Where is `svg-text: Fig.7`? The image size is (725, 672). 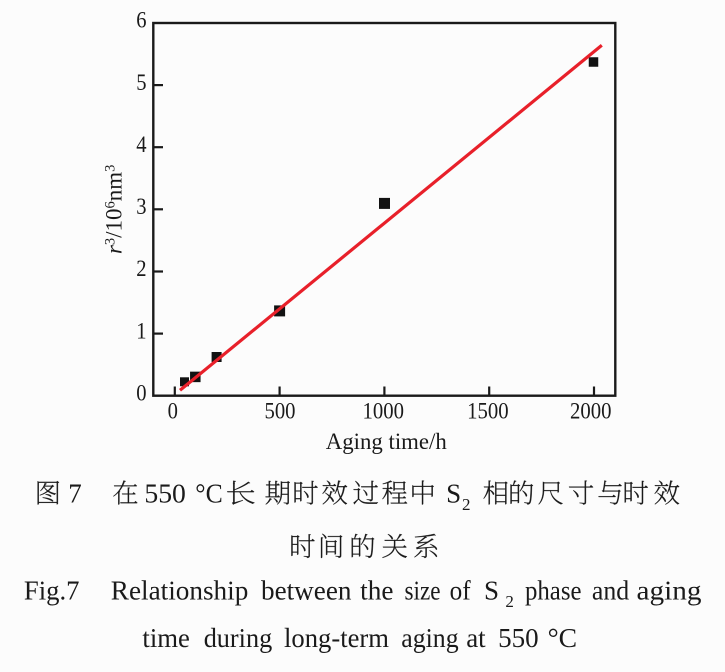
svg-text: Fig.7 is located at coordinates (52, 591).